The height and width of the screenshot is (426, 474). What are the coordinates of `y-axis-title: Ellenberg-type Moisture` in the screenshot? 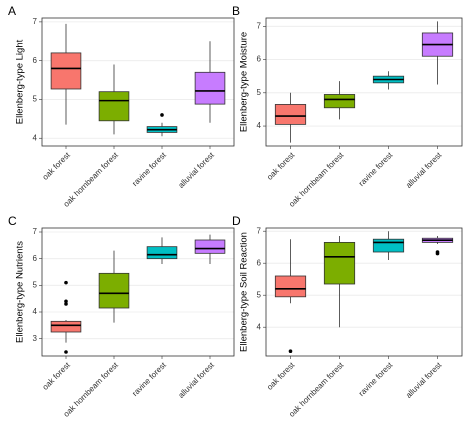 It's located at (244, 82).